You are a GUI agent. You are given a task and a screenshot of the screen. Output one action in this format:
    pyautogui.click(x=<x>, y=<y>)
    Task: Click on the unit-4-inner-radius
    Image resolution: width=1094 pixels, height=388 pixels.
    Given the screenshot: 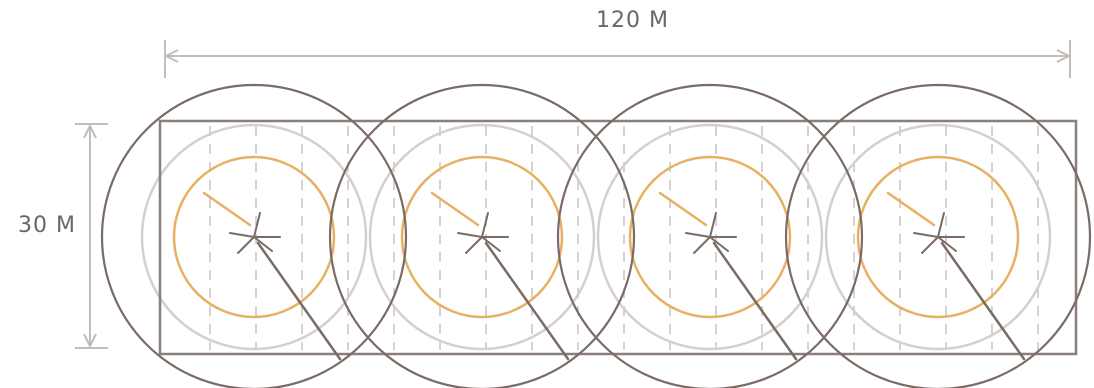 What is the action you would take?
    pyautogui.click(x=911, y=209)
    